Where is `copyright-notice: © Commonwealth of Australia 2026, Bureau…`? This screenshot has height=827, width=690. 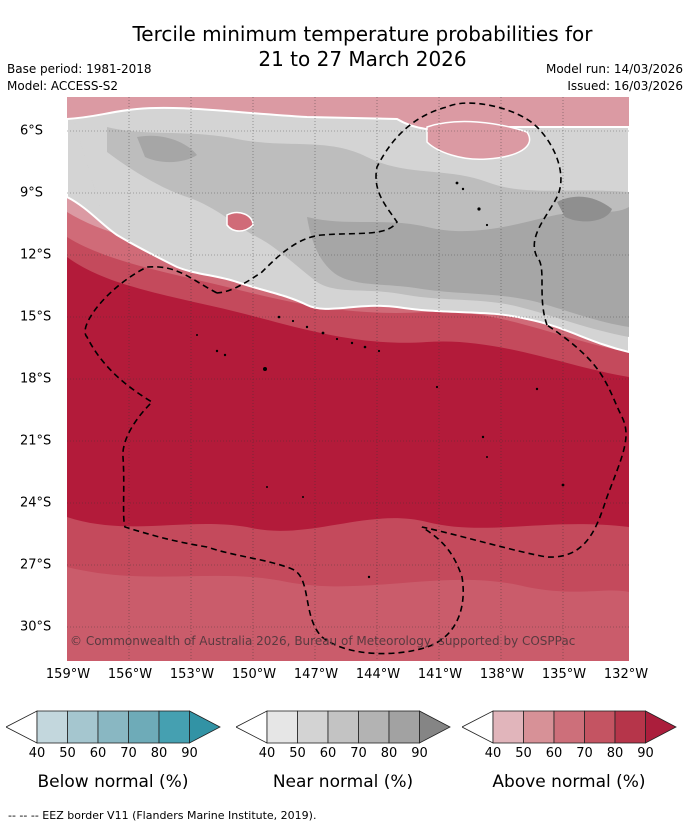
copyright-notice: © Commonwealth of Australia 2026, Bureau… is located at coordinates (323, 641).